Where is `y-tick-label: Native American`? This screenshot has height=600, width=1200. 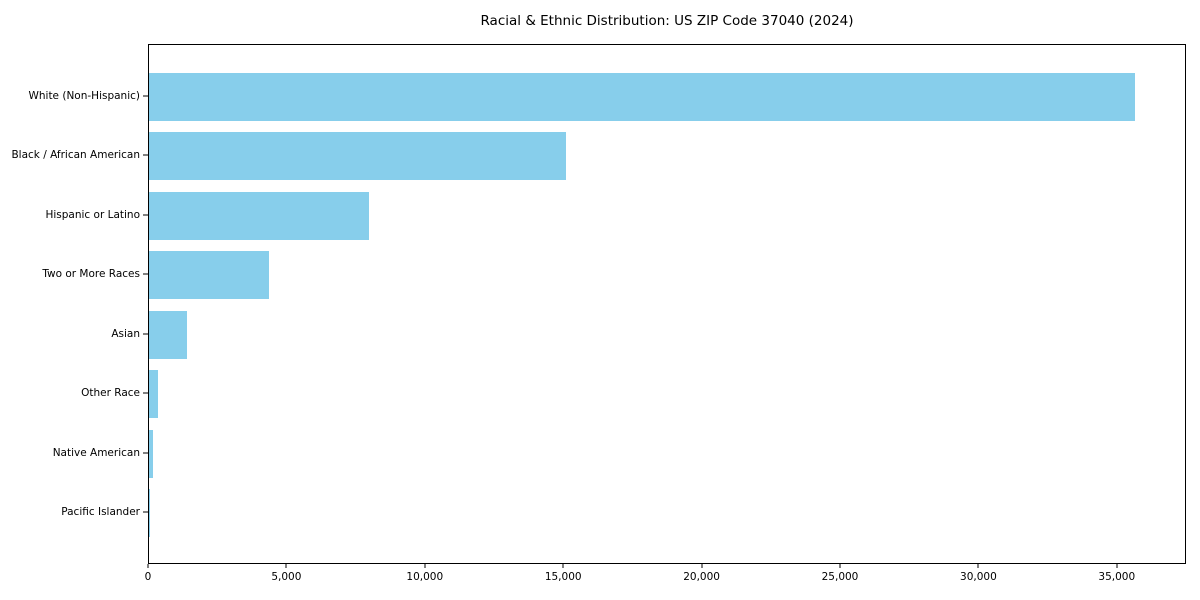
y-tick-label: Native American is located at coordinates (96, 452).